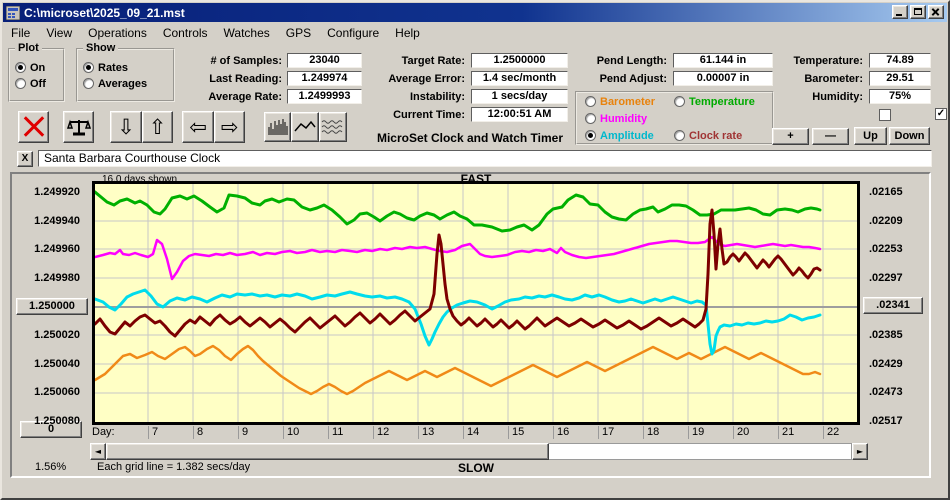 The image size is (950, 500). I want to click on menu-operations: Operations, so click(117, 32).